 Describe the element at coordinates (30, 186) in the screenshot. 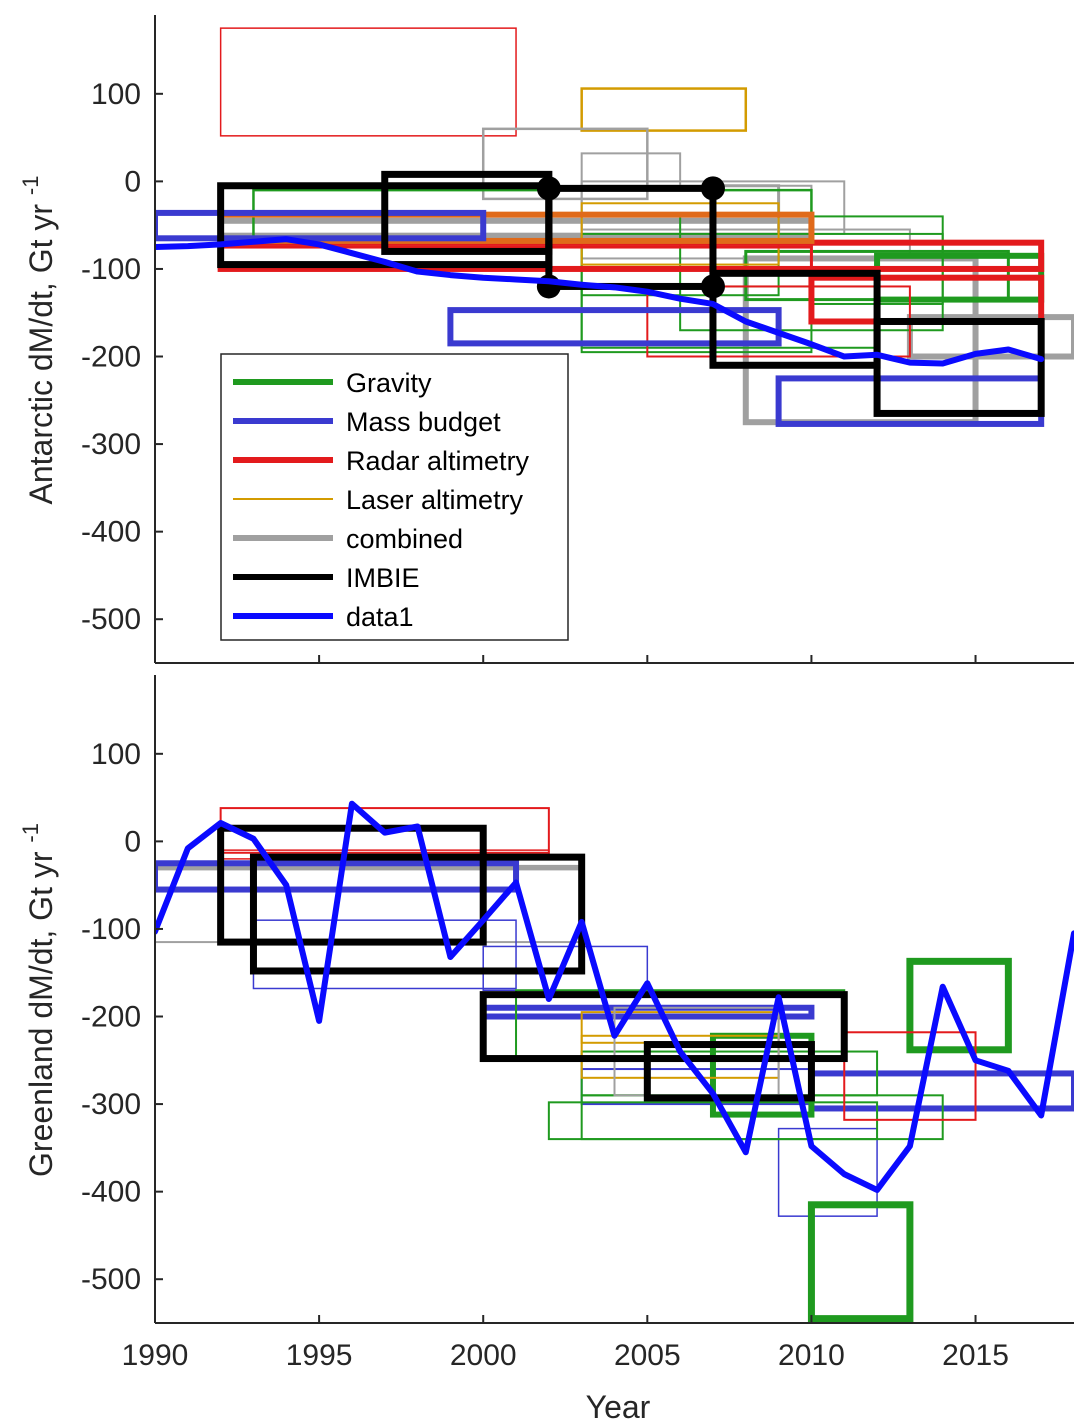

I see `antarctic-ylabel-superscript: -1` at that location.